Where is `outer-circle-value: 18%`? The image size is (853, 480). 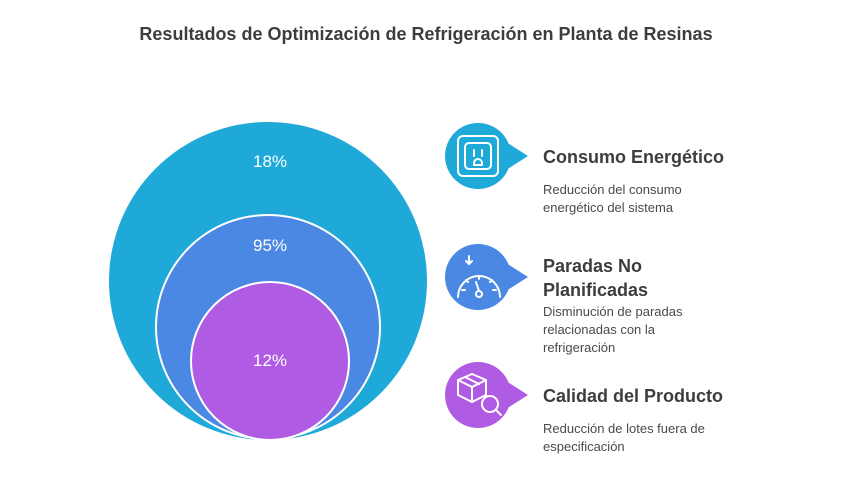 outer-circle-value: 18% is located at coordinates (270, 161).